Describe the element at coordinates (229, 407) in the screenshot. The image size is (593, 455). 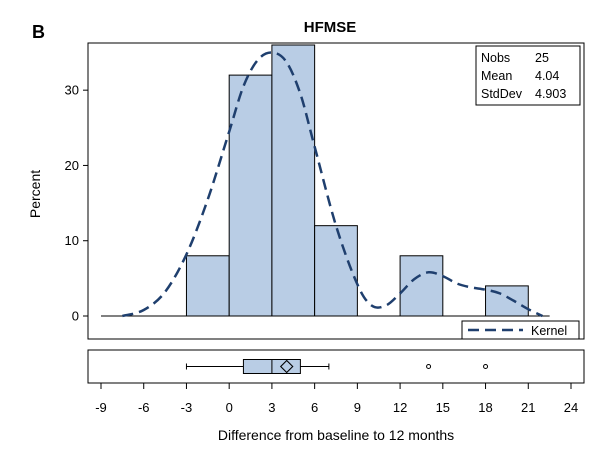
I see `x-tick-label-0: 0` at that location.